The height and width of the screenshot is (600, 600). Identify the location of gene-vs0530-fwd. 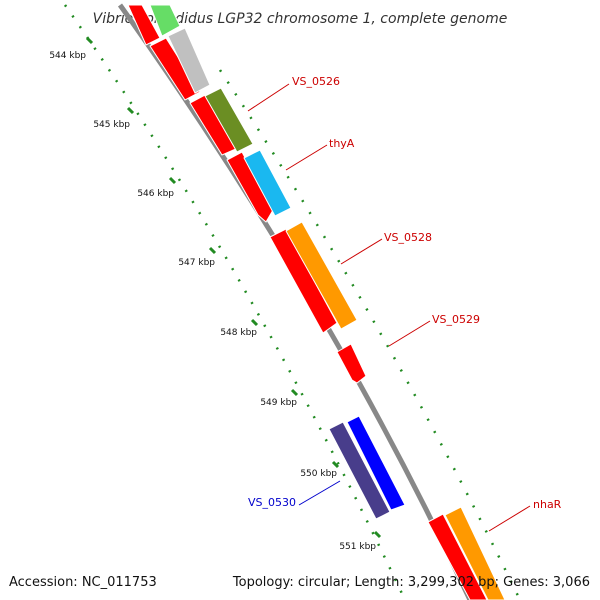
(376, 463).